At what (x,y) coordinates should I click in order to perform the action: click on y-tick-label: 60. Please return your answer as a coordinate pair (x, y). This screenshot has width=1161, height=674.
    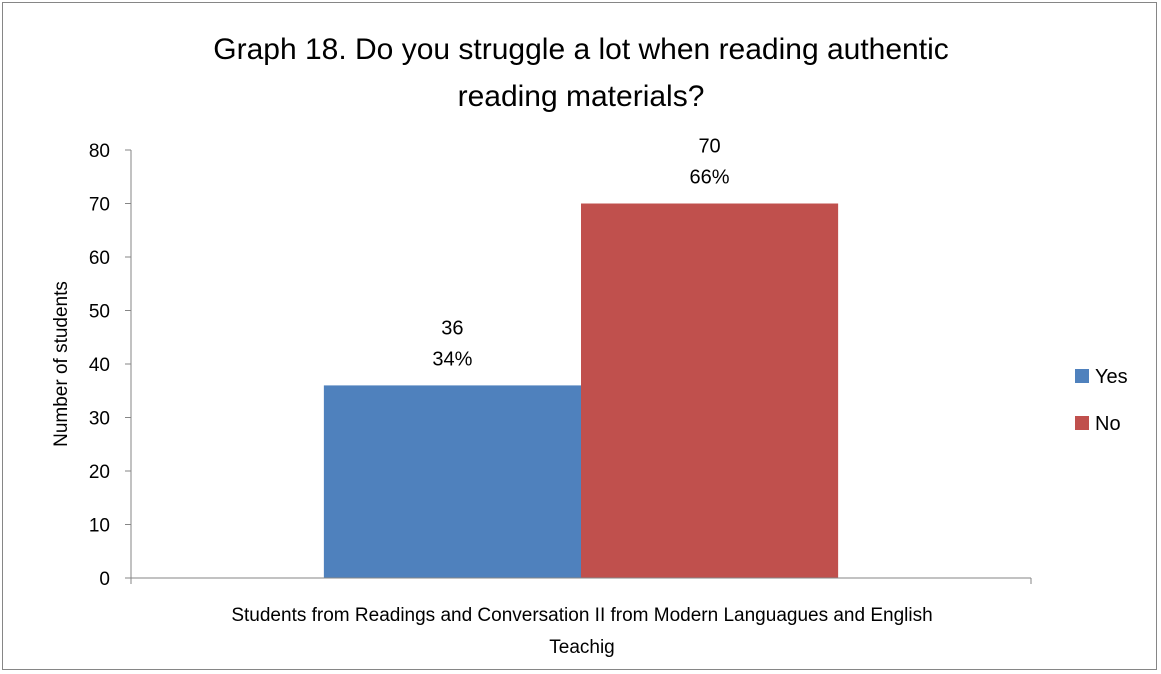
    Looking at the image, I should click on (99, 258).